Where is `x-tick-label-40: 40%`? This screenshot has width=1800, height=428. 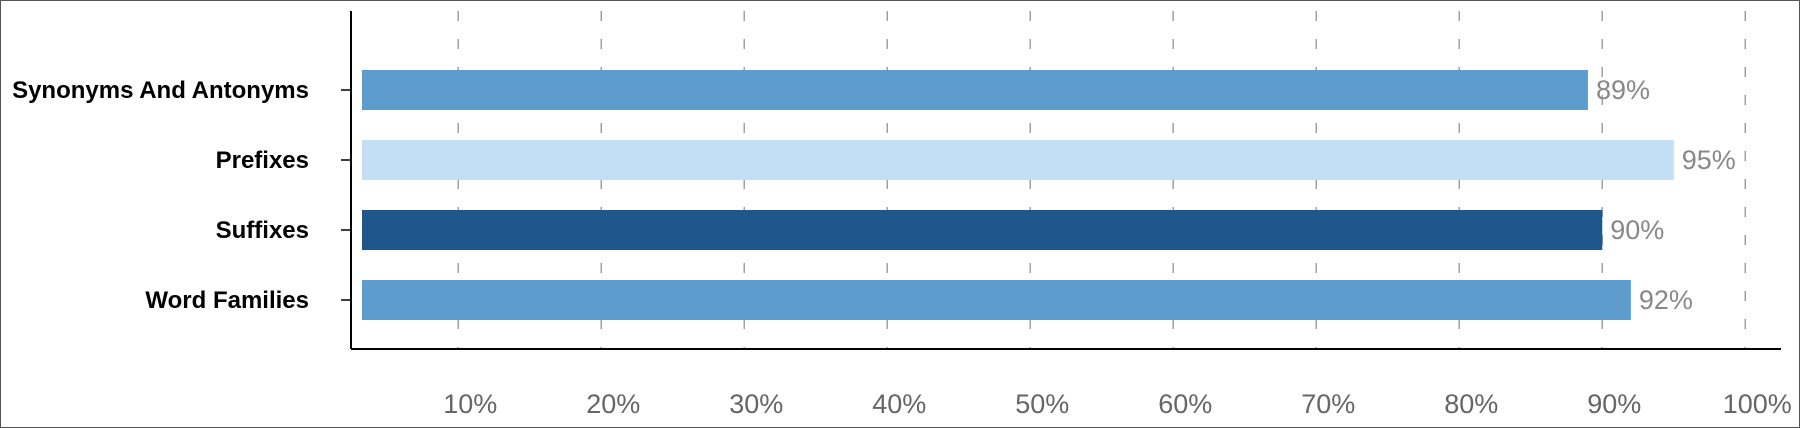
x-tick-label-40: 40% is located at coordinates (899, 404).